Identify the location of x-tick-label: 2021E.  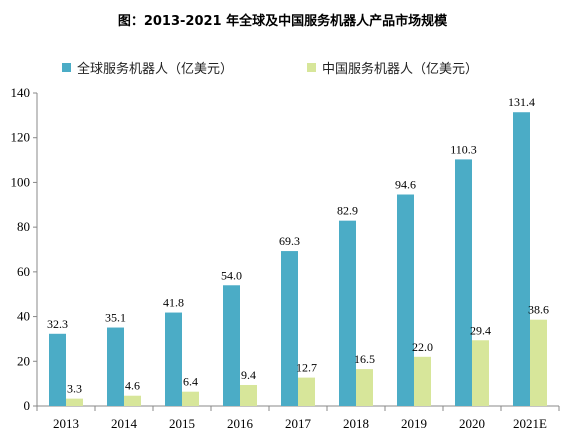
(530, 423).